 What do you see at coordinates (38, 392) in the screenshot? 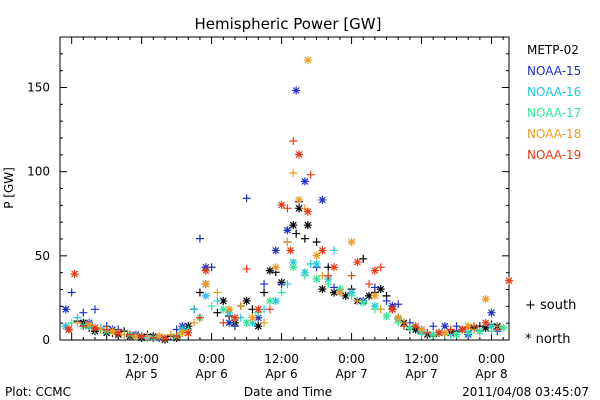
I see `footer-source: Plot: CCMC` at bounding box center [38, 392].